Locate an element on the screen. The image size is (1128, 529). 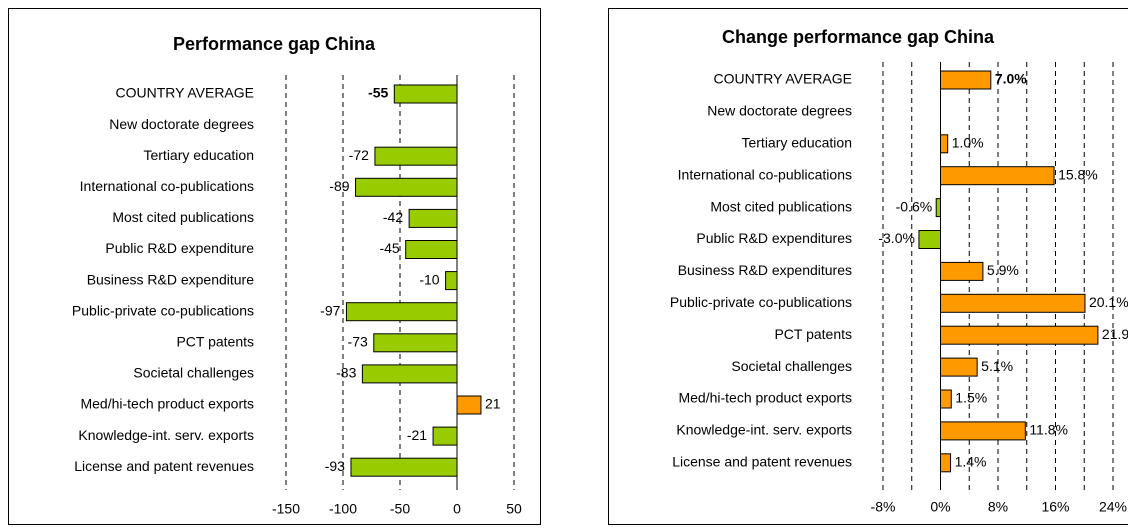
x-tick-label: 0% is located at coordinates (940, 507).